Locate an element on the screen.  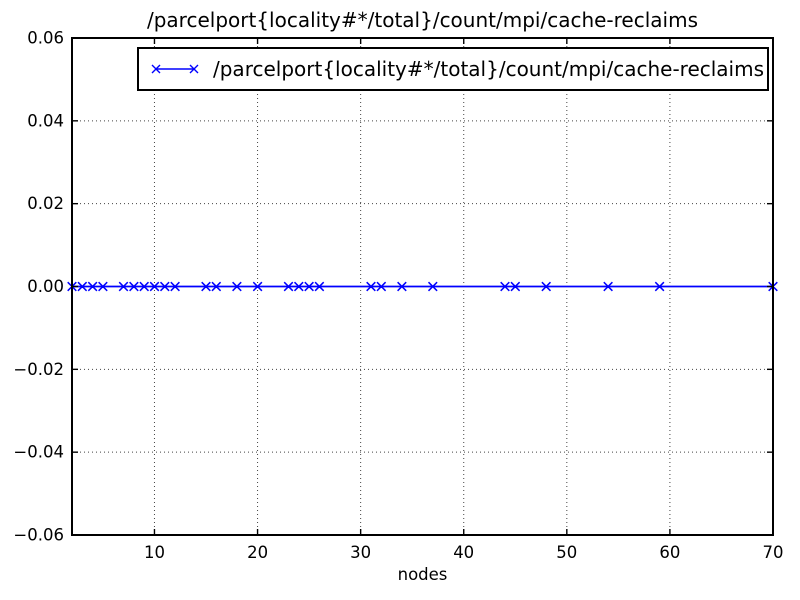
x-tick-label: 10 is located at coordinates (154, 552).